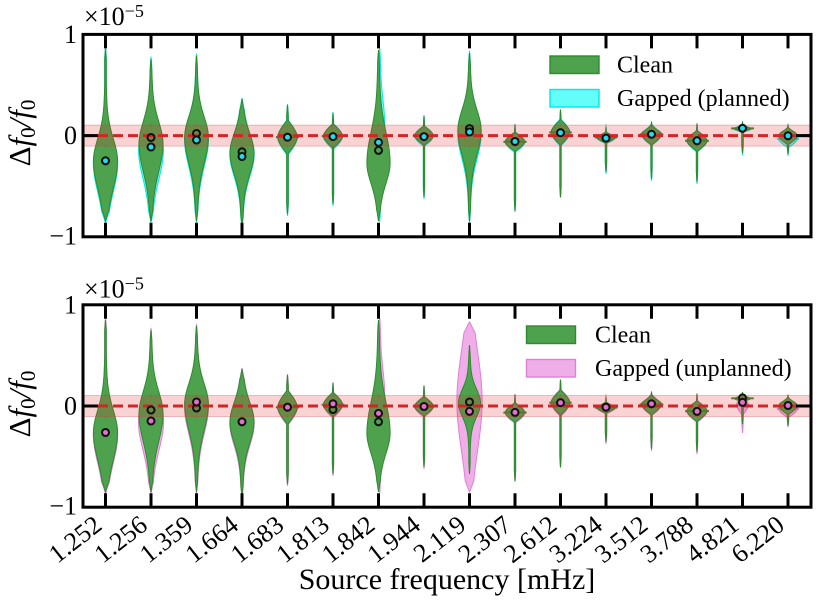 Image resolution: width=821 pixels, height=612 pixels. What do you see at coordinates (693, 369) in the screenshot?
I see `svg-text: Gapped (unplanned)` at bounding box center [693, 369].